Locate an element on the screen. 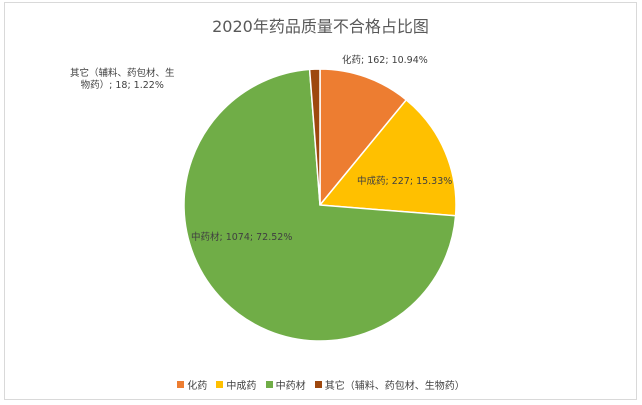 The height and width of the screenshot is (405, 642). data-label-qita: 其它（辅料、药包材、生 物药）; 18; 1.22% is located at coordinates (122, 80).